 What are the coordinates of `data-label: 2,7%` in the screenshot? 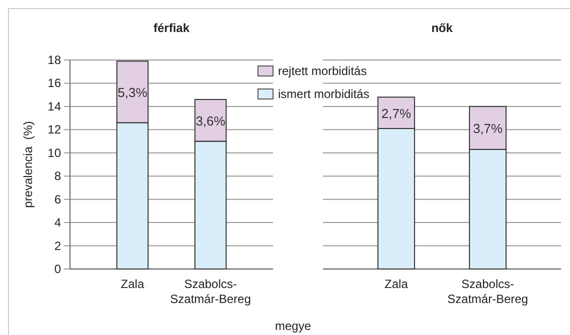 It's located at (396, 113).